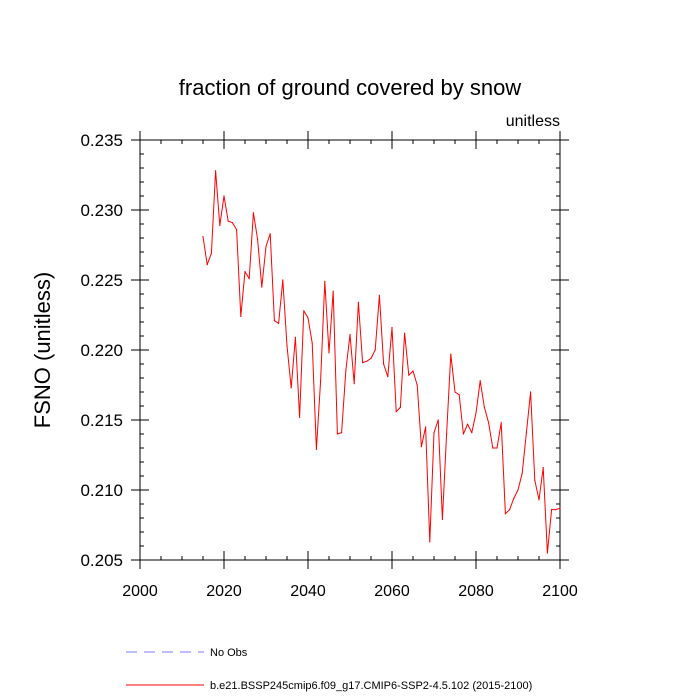 The image size is (700, 700). I want to click on legend-label: No Obs, so click(229, 653).